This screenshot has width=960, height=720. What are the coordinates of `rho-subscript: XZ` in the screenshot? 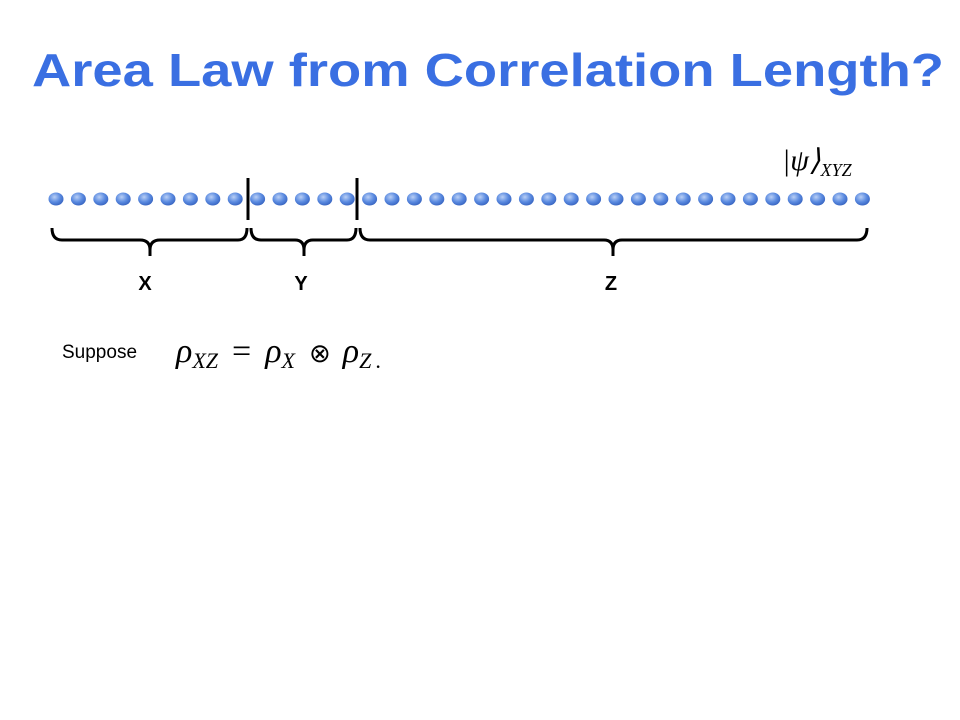 It's located at (204, 360).